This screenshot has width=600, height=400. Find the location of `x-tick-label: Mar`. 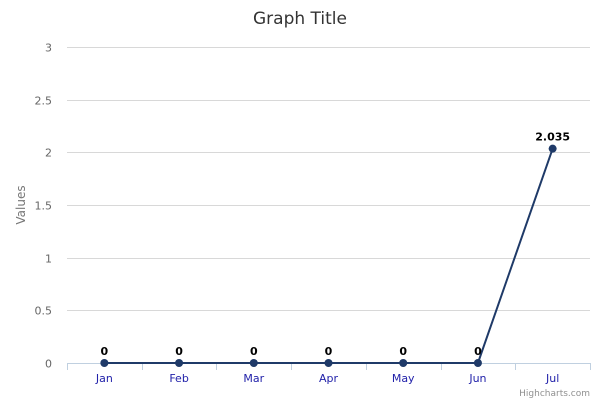

x-tick-label: Mar is located at coordinates (253, 378).